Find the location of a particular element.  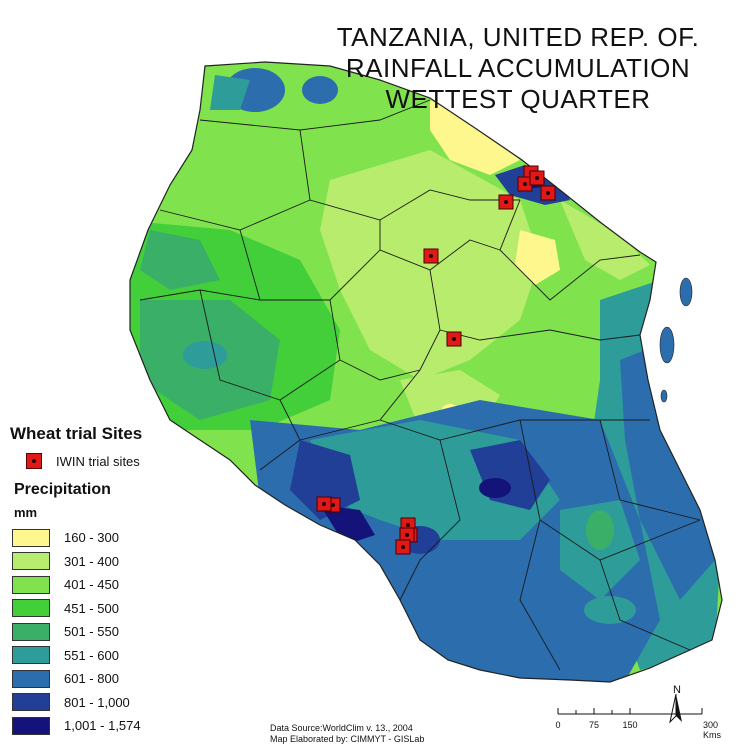

legend-row: 801 - 1,000 is located at coordinates (76, 703).